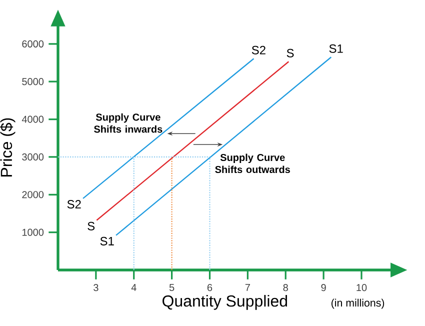  Describe the element at coordinates (128, 123) in the screenshot. I see `annotation: Supply Curve Shifts inwards` at that location.